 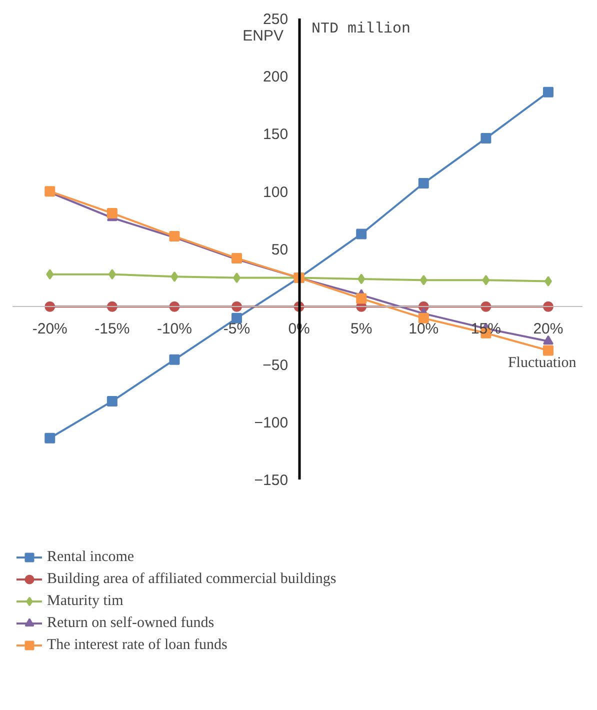 What do you see at coordinates (271, 423) in the screenshot?
I see `y-tick-label: −100` at bounding box center [271, 423].